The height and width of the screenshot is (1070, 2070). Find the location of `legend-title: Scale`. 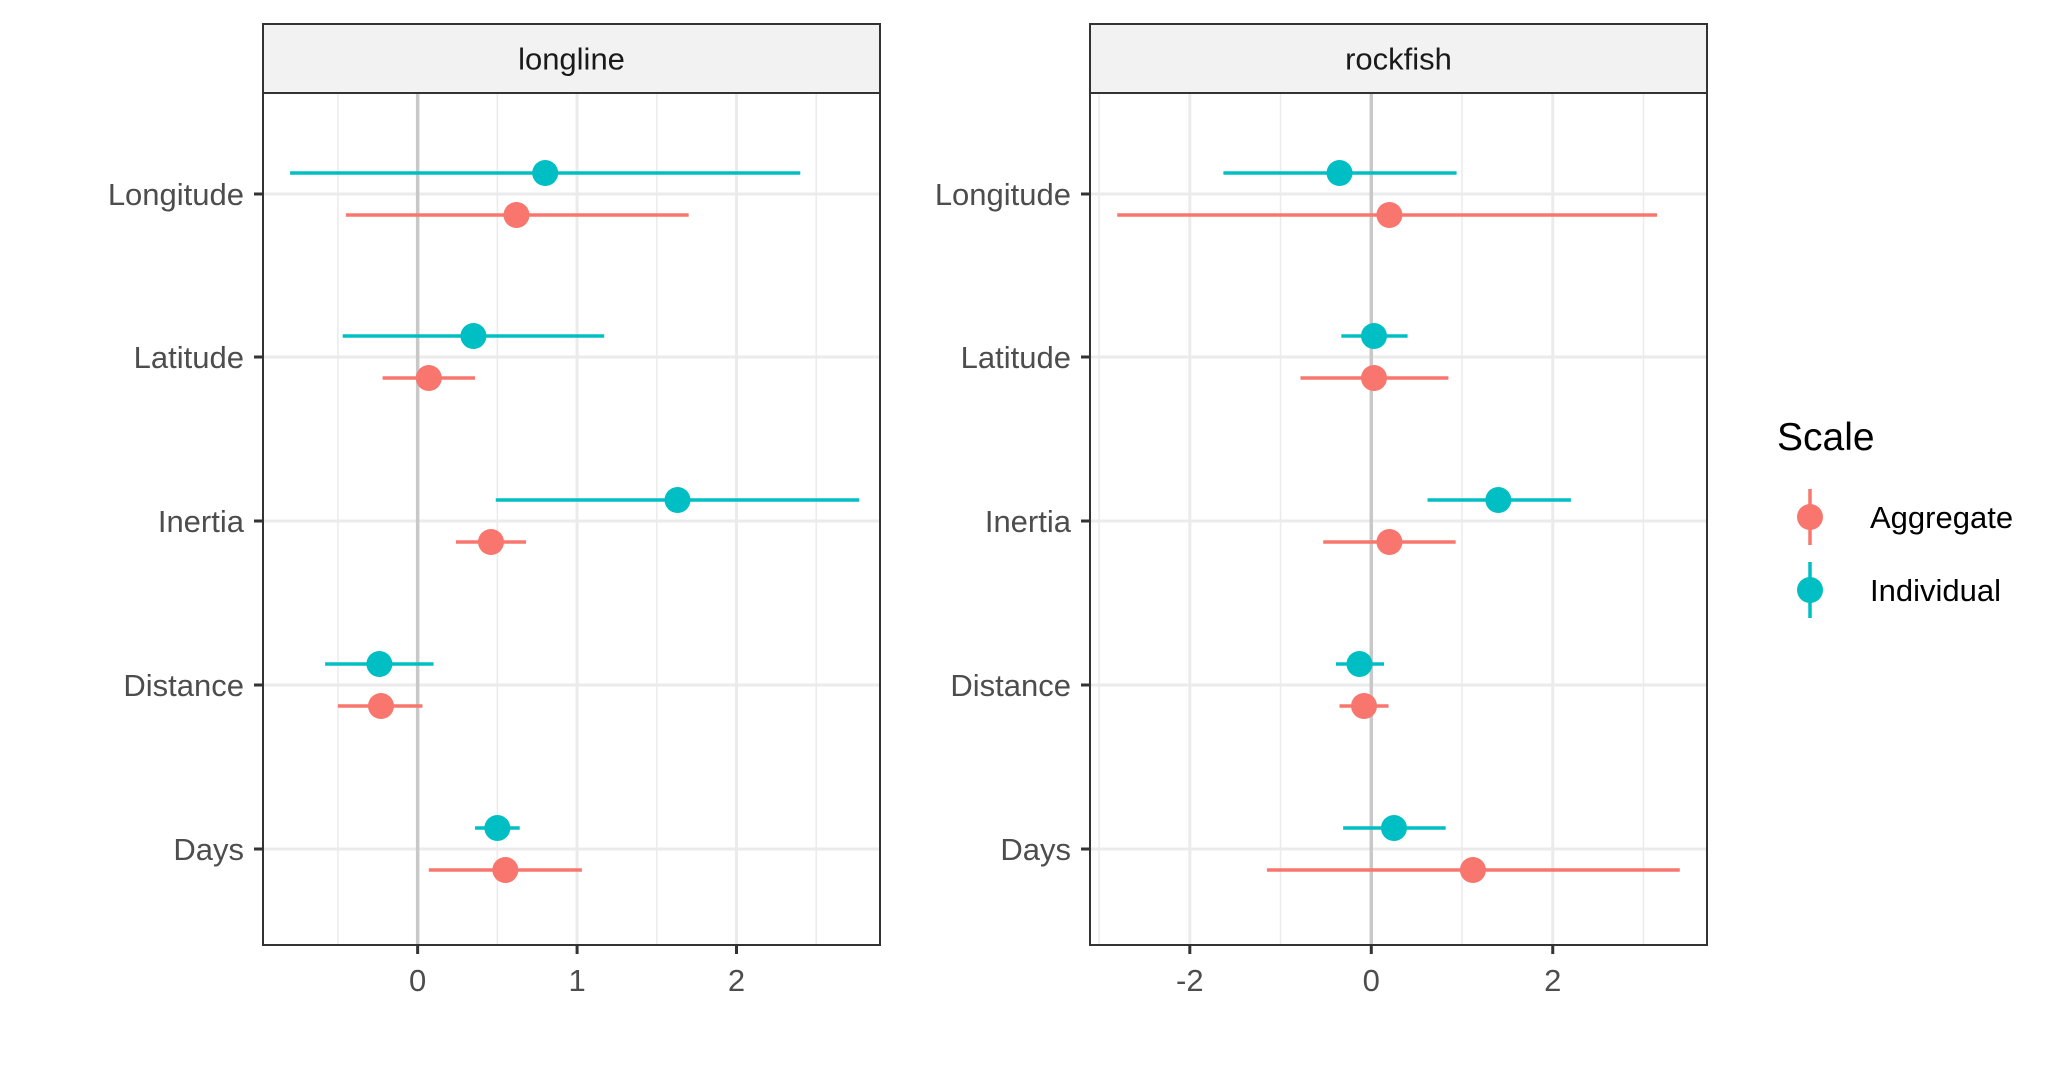

legend-title: Scale is located at coordinates (1826, 437).